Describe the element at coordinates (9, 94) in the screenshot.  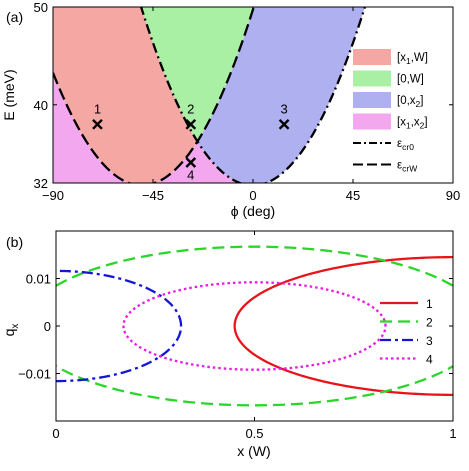
I see `panel-a-ylabel: E (meV)` at that location.